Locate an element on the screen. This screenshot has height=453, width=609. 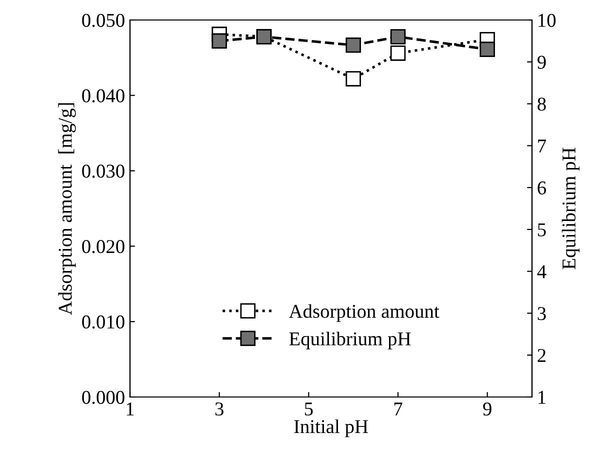
y2-tick-label: 10 is located at coordinates (547, 20).